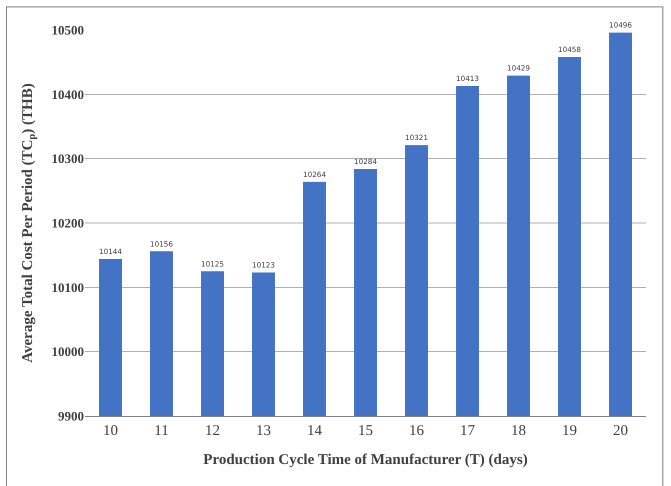 This screenshot has width=671, height=486. What do you see at coordinates (620, 431) in the screenshot?
I see `x-tick-label: 20` at bounding box center [620, 431].